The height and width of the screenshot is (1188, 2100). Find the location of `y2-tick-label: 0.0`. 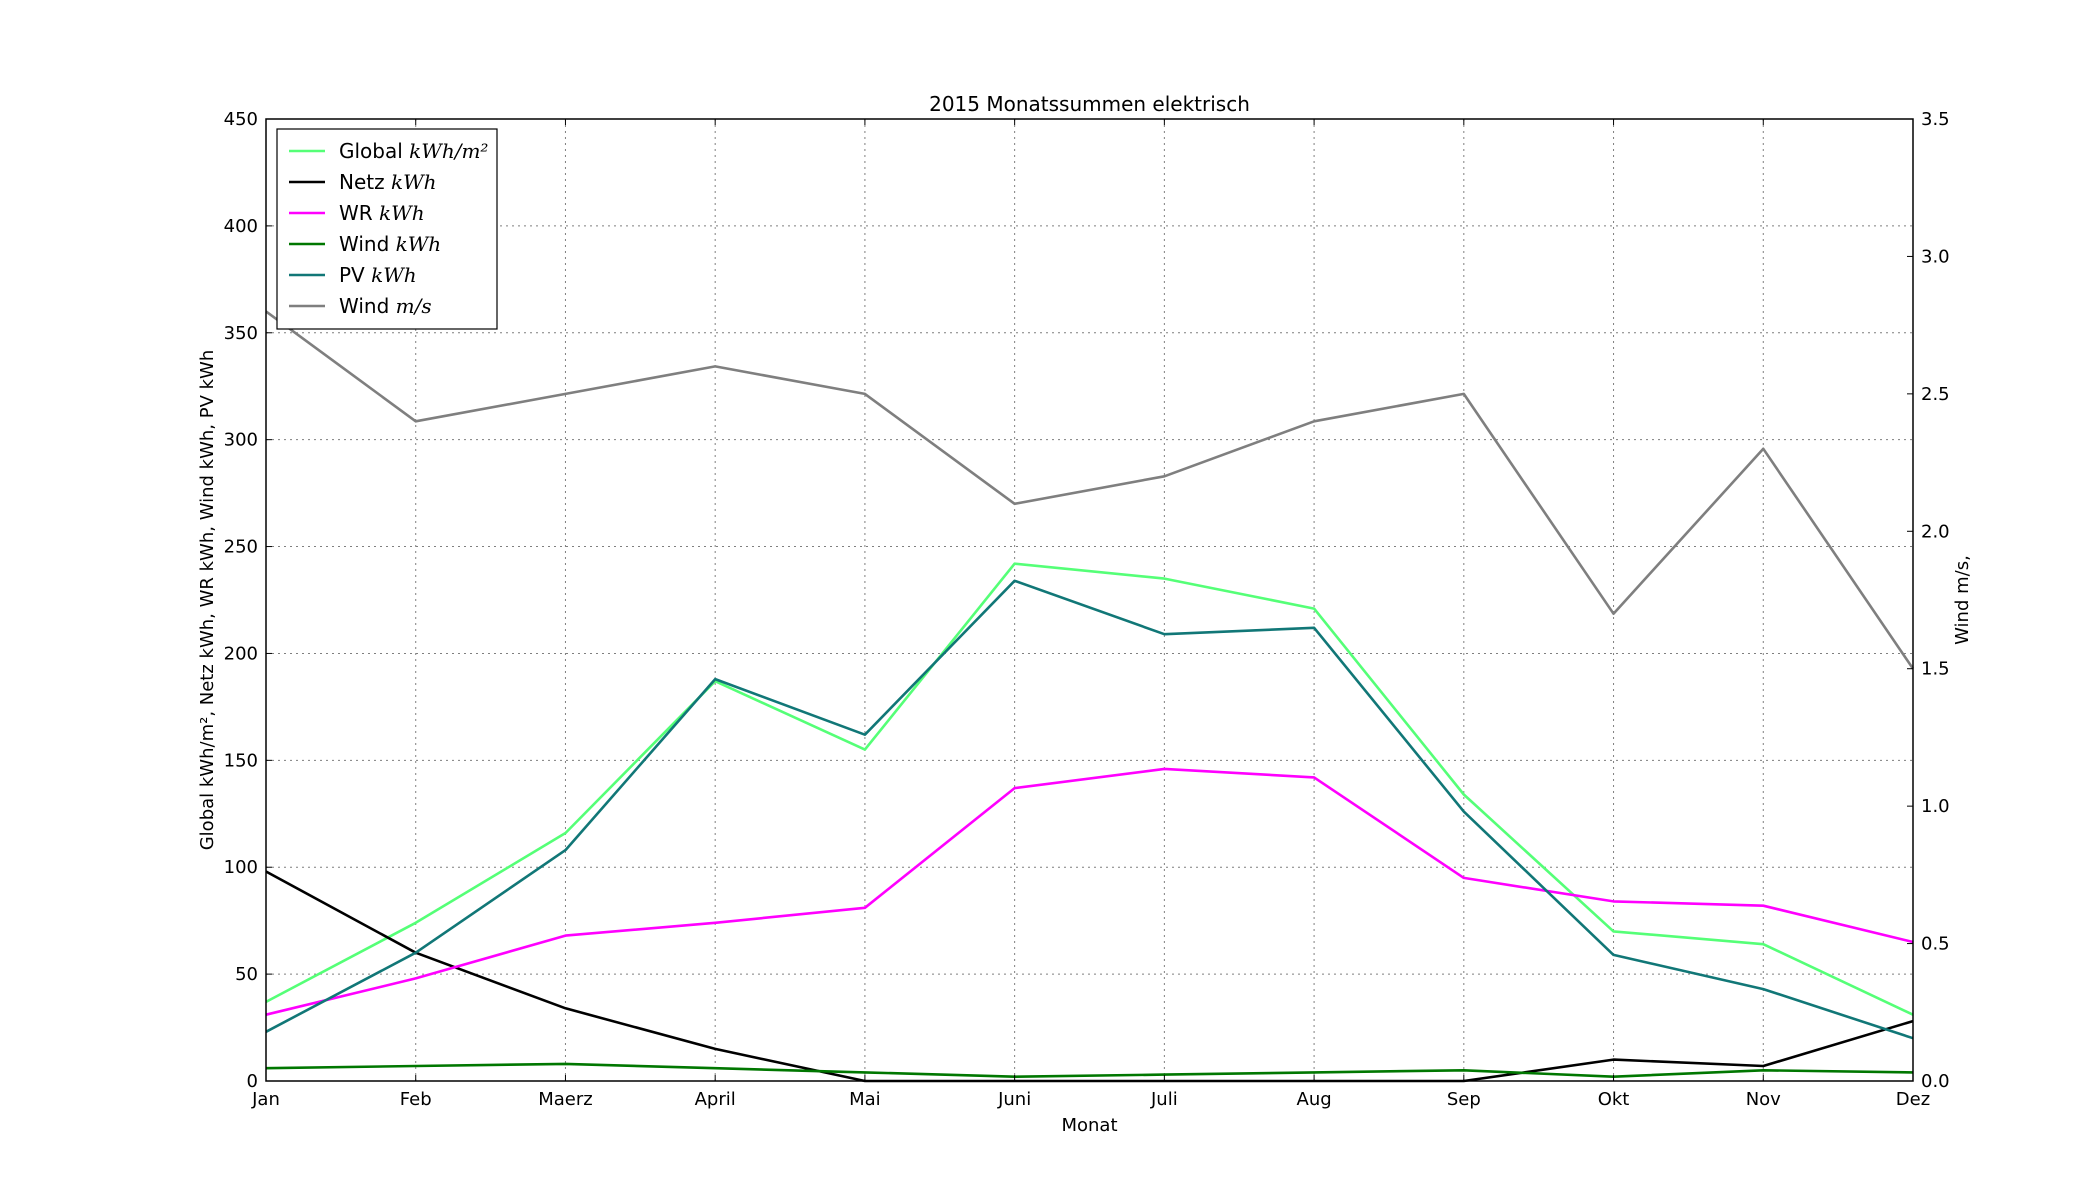

y2-tick-label: 0.0 is located at coordinates (1935, 1081).